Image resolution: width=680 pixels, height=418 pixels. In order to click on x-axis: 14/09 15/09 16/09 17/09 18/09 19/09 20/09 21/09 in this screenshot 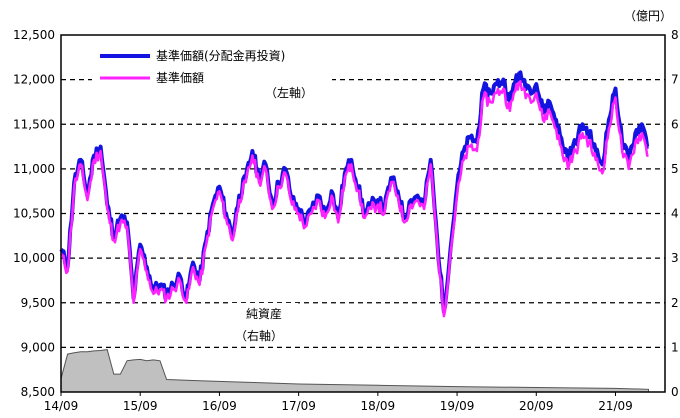, I will do `click(338, 402)`.